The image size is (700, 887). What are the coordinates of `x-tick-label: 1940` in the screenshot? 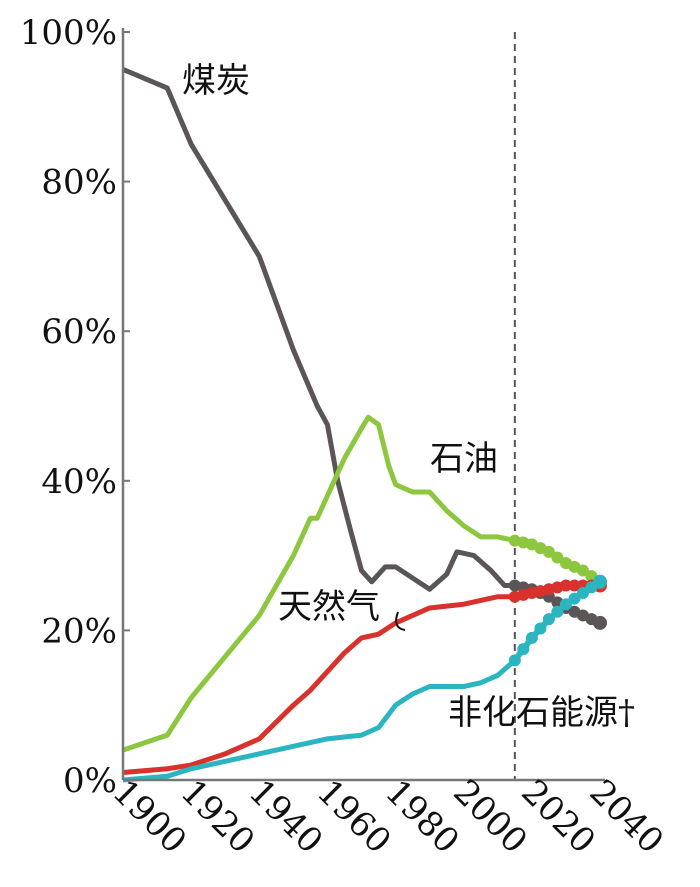 It's located at (285, 816).